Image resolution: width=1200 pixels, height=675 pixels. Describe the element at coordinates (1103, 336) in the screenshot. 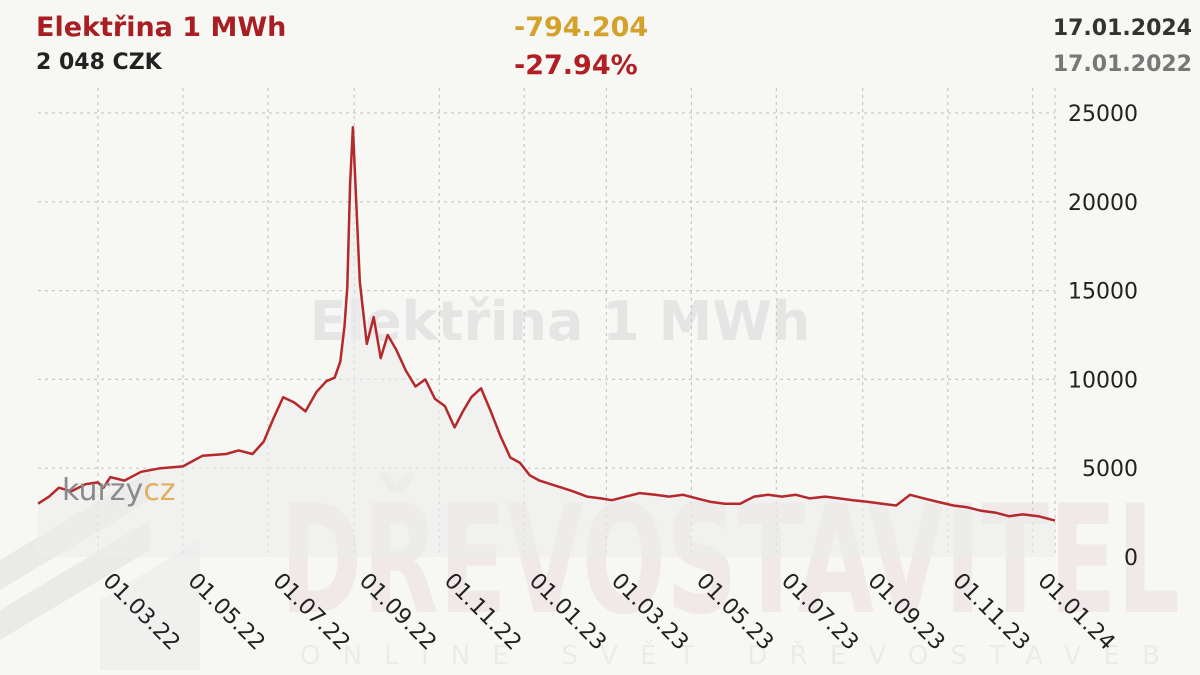

I see `y-axis: 0 5000 10000 15000 20000 25000` at that location.